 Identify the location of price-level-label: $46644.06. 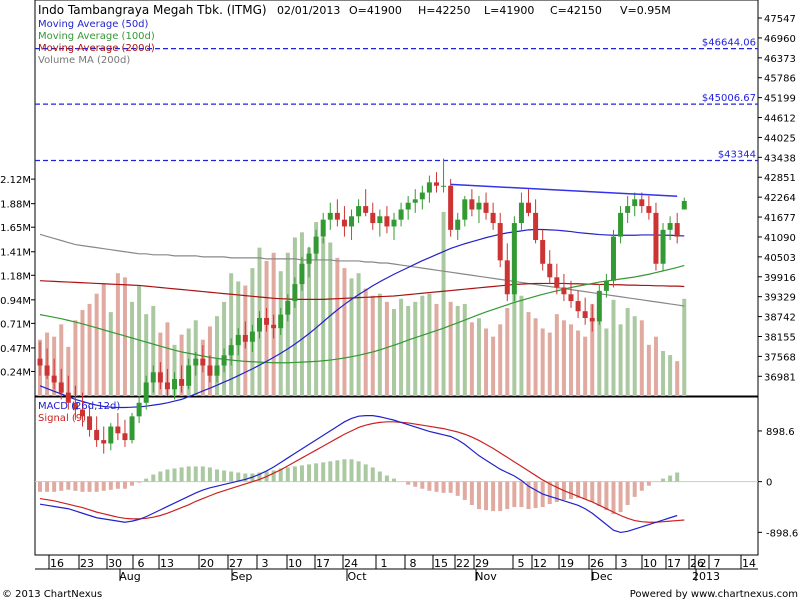
(729, 43).